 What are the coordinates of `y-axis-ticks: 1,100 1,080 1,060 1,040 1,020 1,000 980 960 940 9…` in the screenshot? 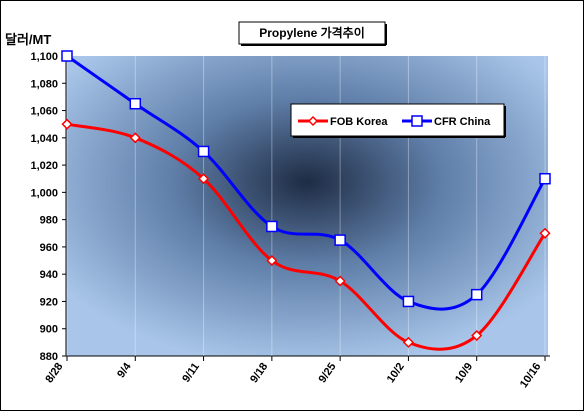 It's located at (48, 207).